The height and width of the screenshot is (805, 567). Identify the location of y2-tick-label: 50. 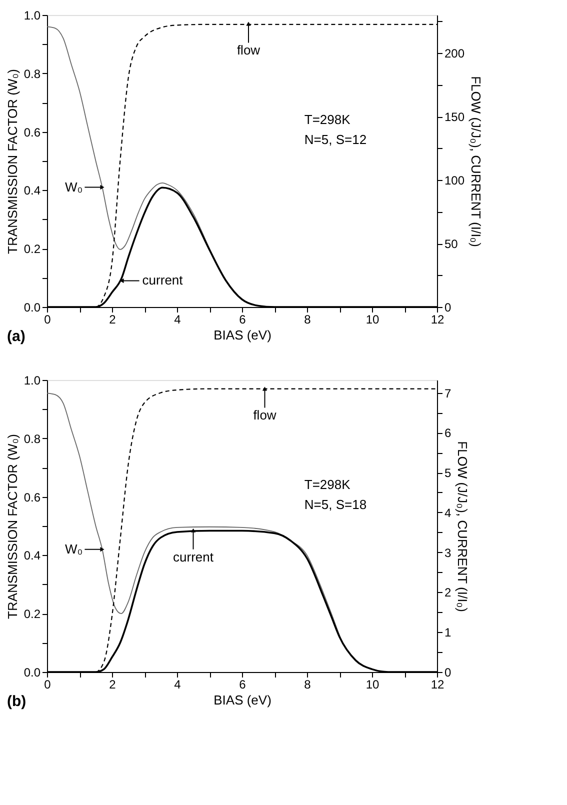
(451, 244).